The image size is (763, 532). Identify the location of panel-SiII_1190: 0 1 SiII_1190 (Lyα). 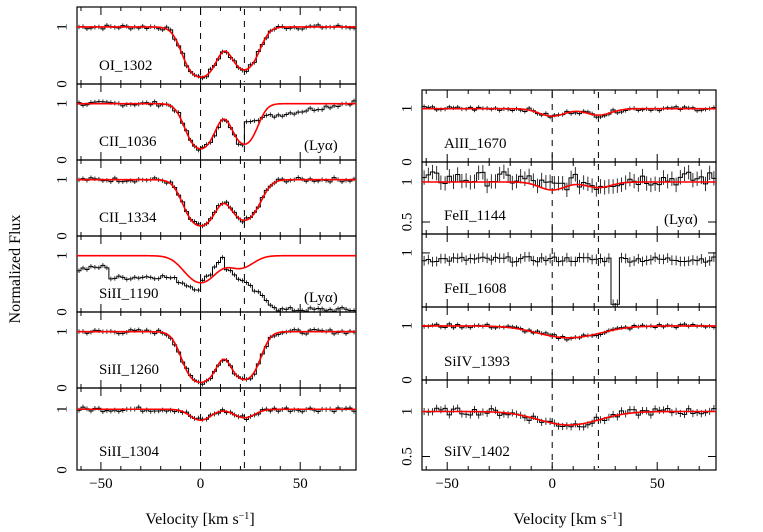
(205, 275).